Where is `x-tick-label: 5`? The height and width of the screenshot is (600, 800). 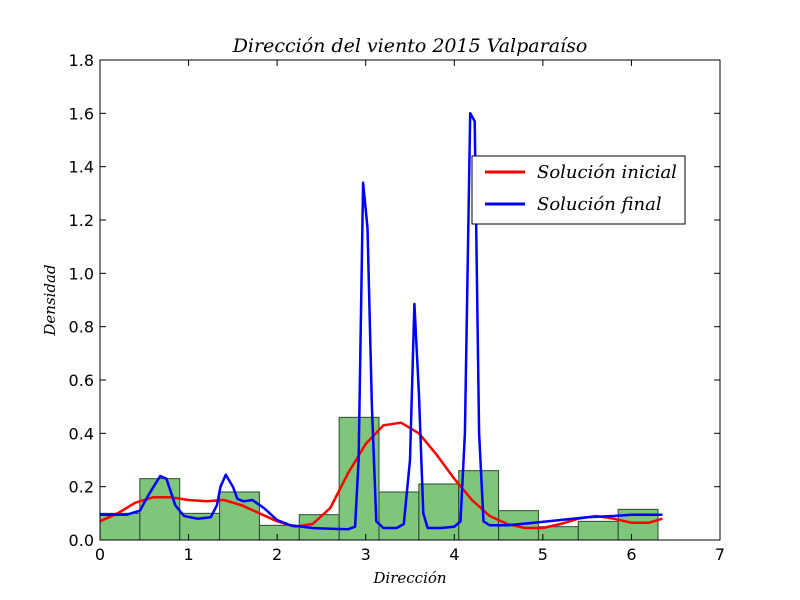 x-tick-label: 5 is located at coordinates (543, 554).